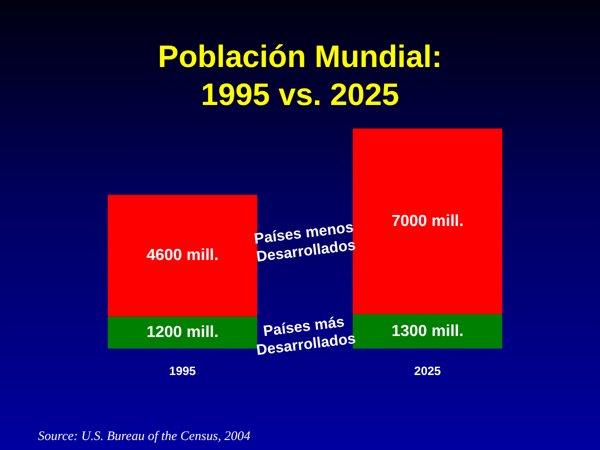 This screenshot has height=450, width=600. Describe the element at coordinates (305, 242) in the screenshot. I see `text: Países menos Desarrollados` at that location.